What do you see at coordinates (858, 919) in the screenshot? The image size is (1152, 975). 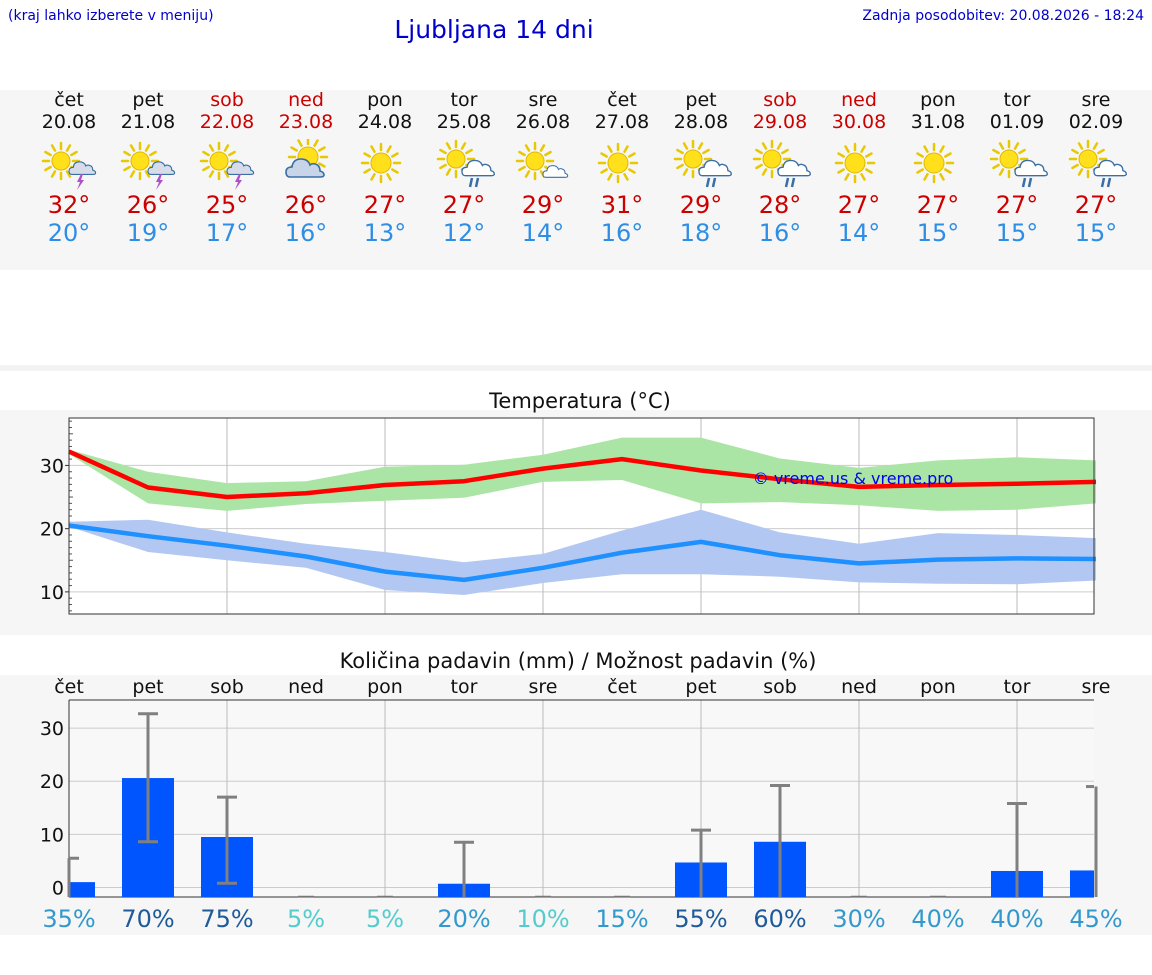 I see `precip-probability-label: 30%` at bounding box center [858, 919].